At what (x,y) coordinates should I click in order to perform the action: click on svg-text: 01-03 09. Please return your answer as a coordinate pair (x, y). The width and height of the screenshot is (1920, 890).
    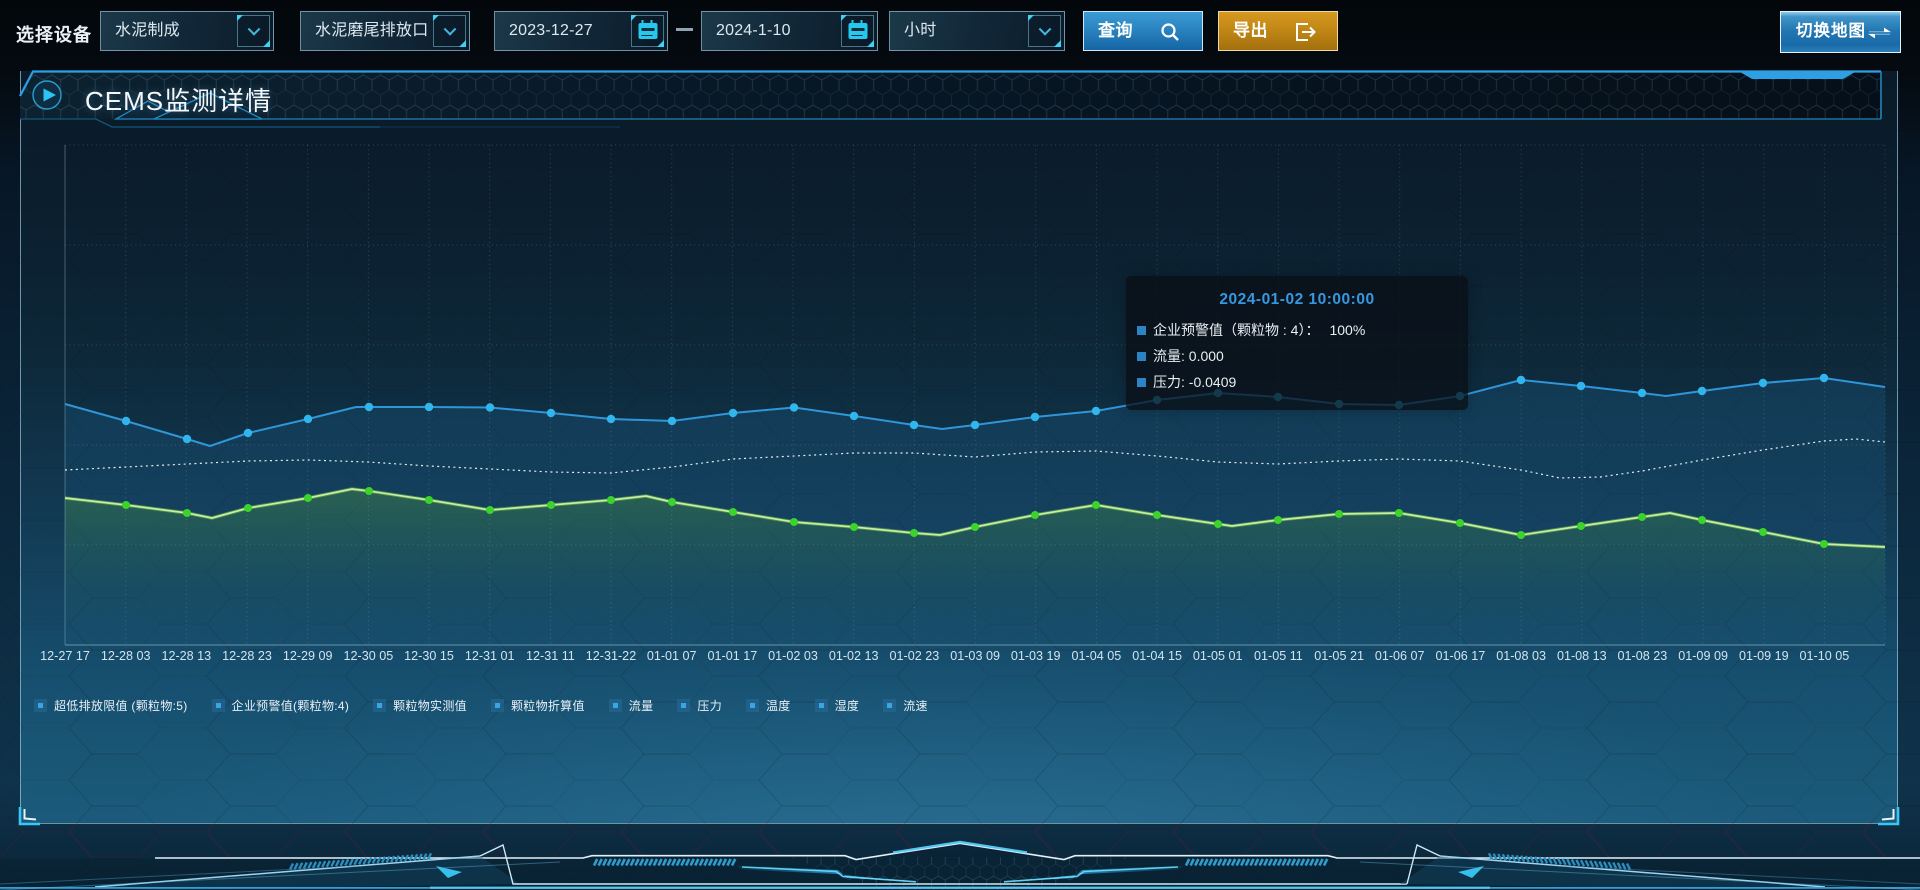
    Looking at the image, I should click on (975, 656).